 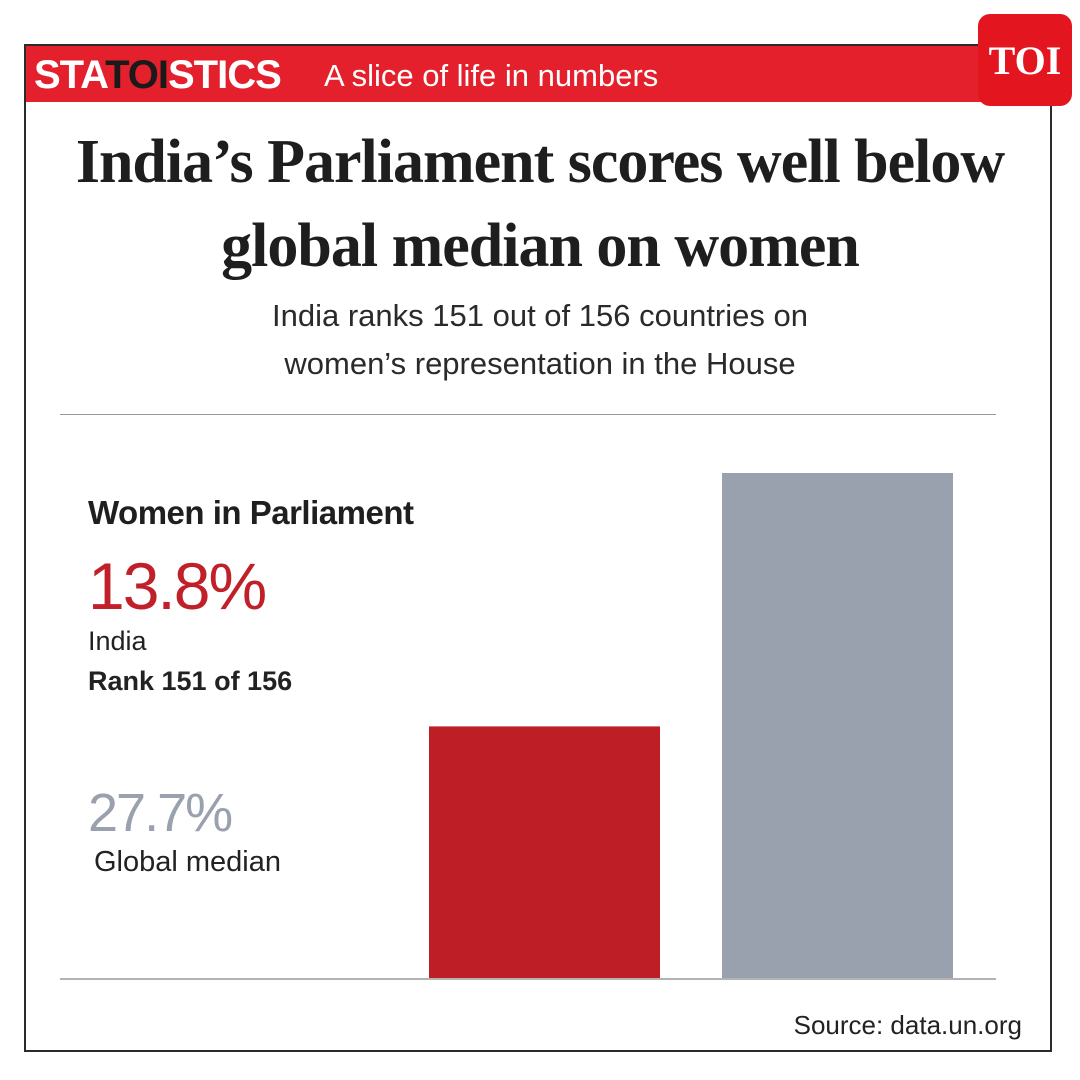 I want to click on brand-mid: TOI, so click(x=137, y=75).